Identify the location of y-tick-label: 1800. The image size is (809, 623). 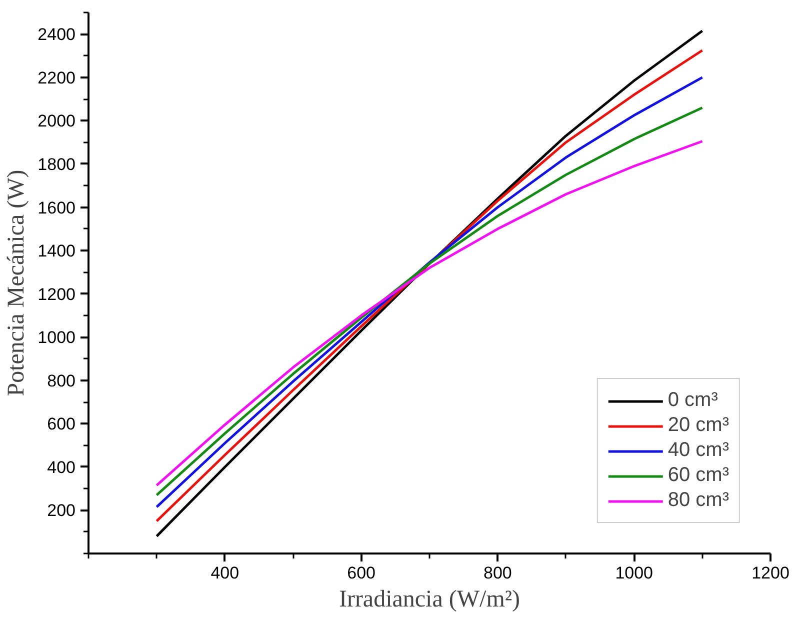
(57, 164).